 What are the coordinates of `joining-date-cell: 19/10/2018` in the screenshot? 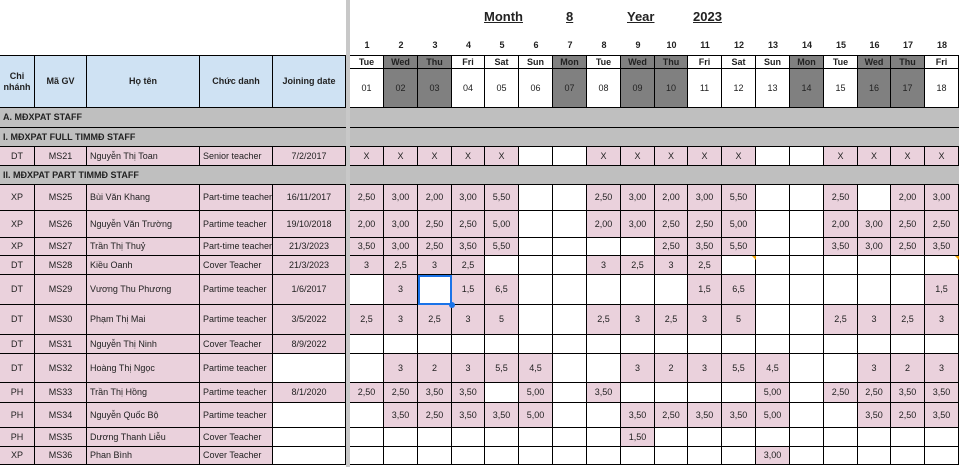 It's located at (309, 224).